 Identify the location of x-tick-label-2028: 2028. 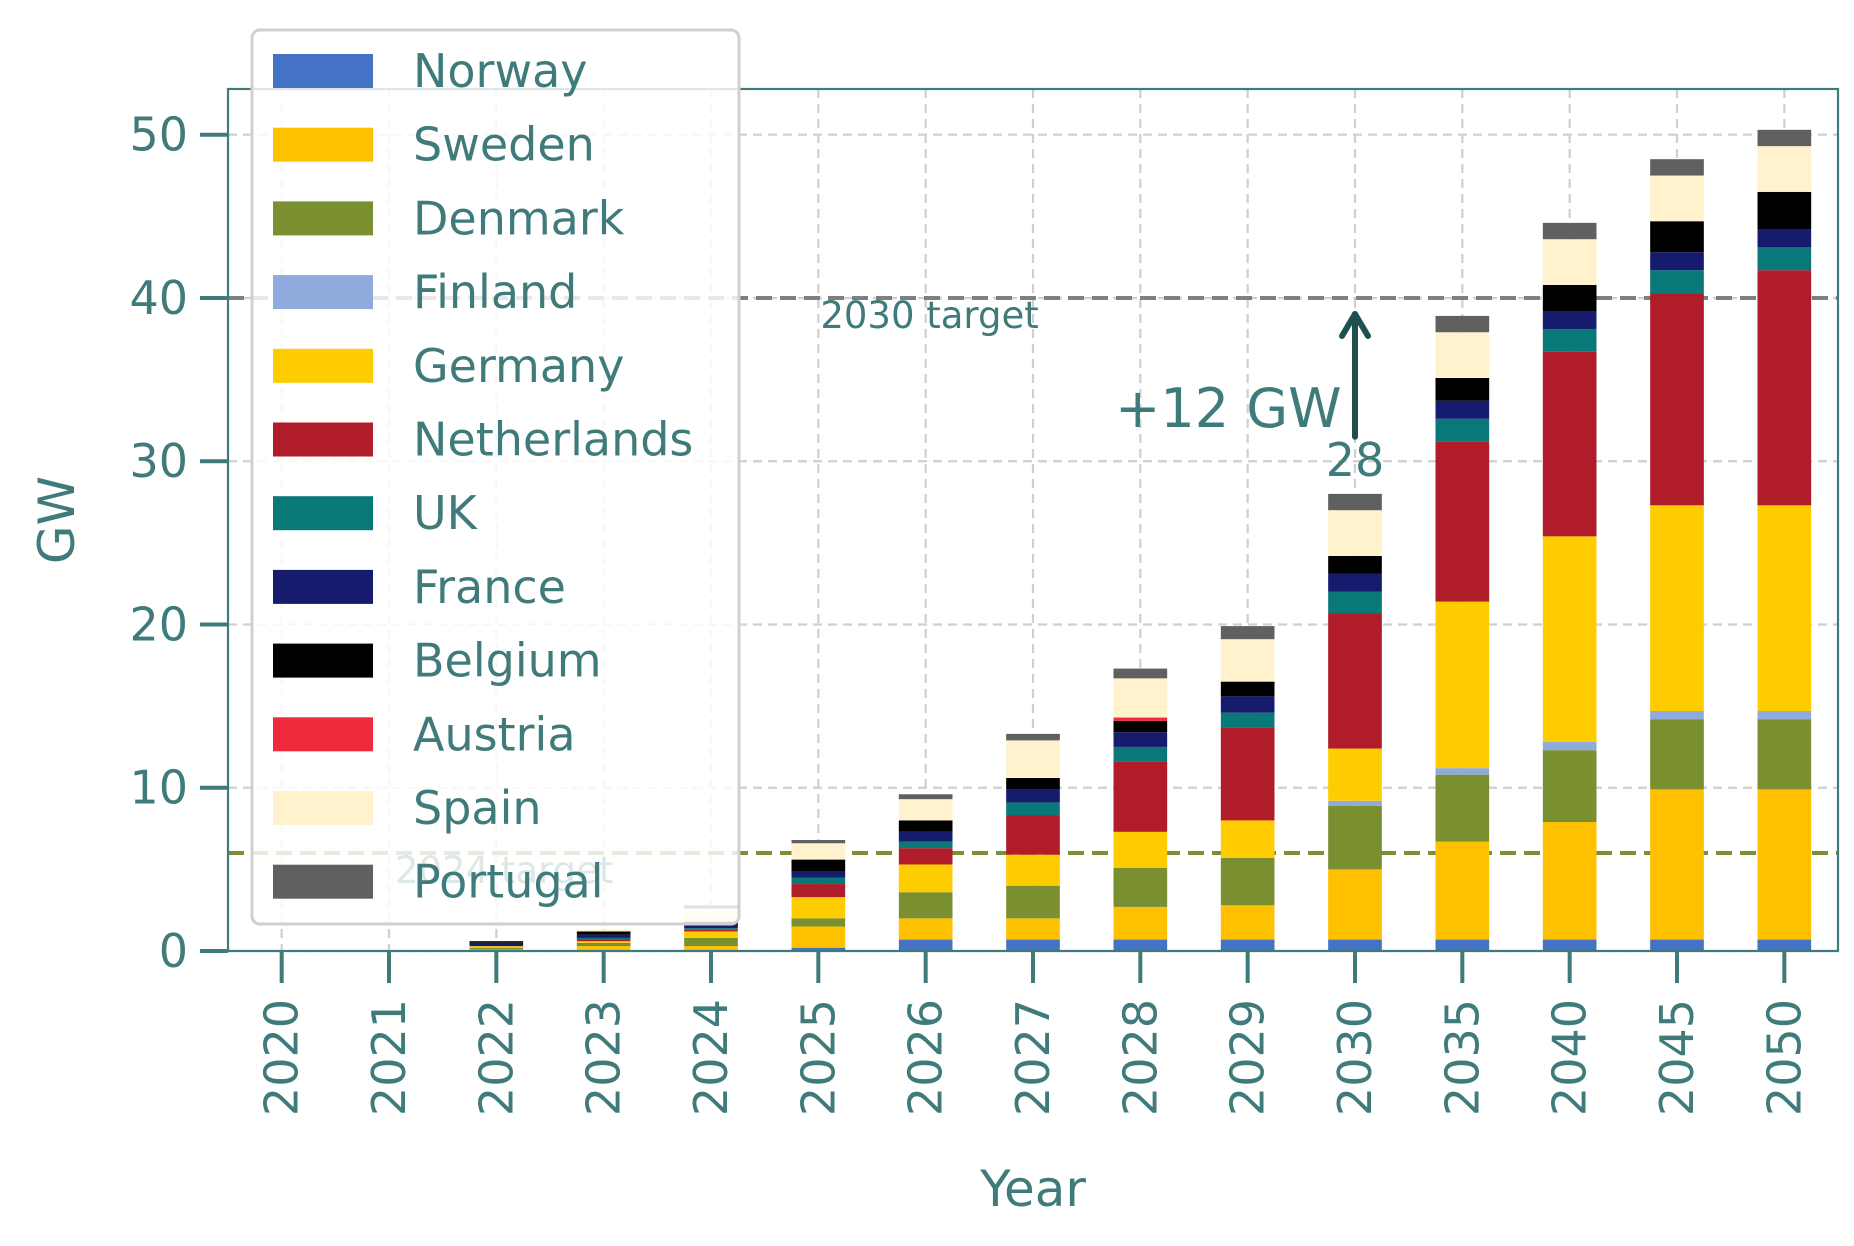
(1140, 1057).